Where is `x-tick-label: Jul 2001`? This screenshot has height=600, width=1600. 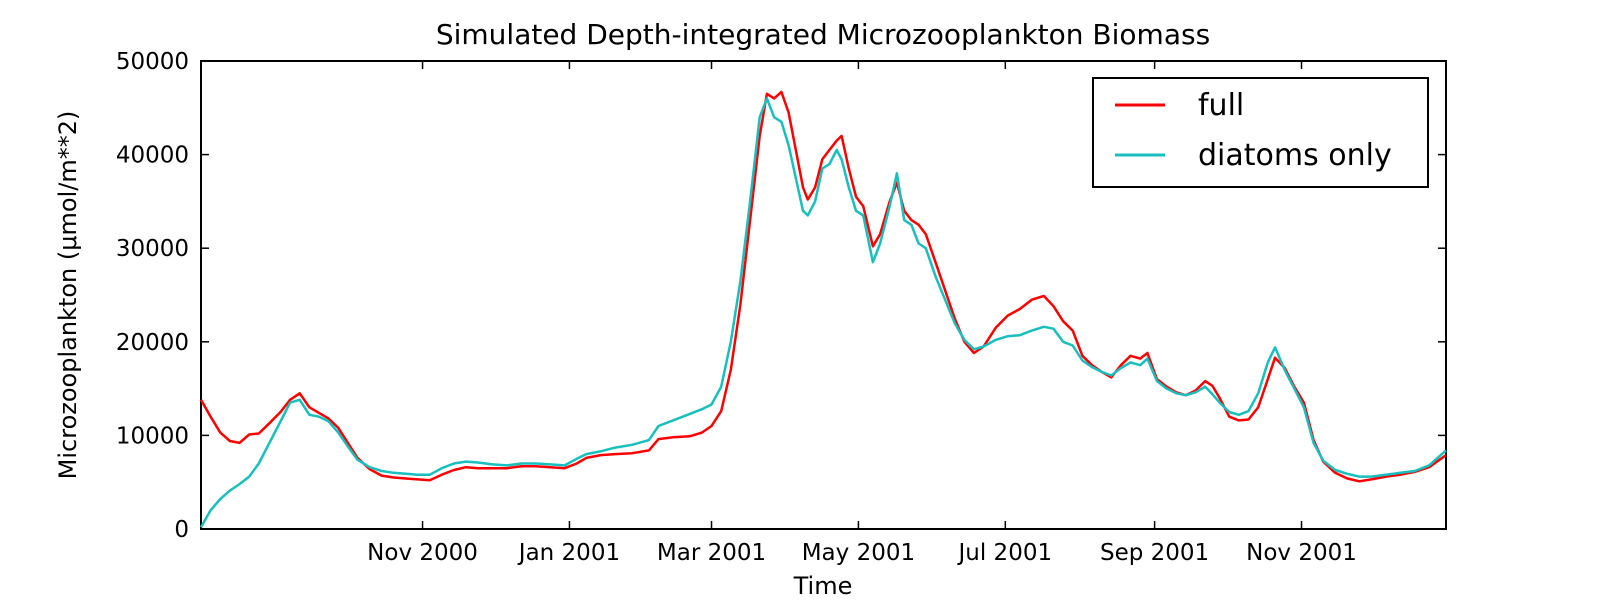 x-tick-label: Jul 2001 is located at coordinates (1005, 553).